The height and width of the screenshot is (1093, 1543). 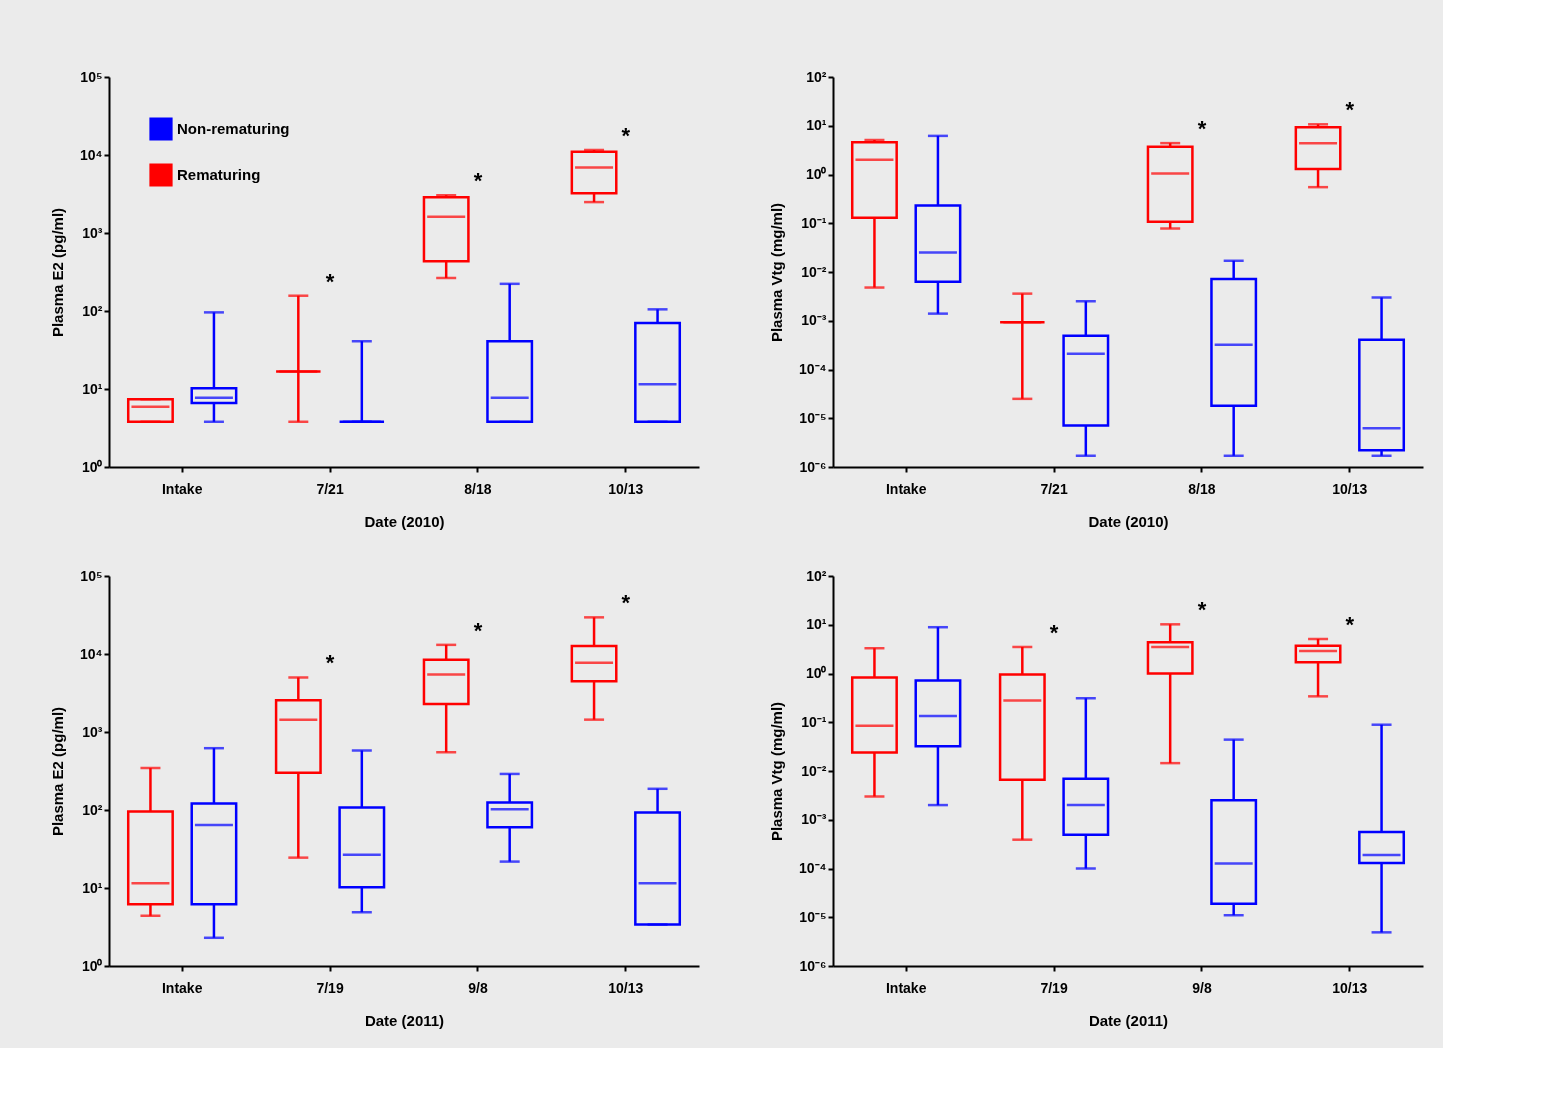 What do you see at coordinates (233, 128) in the screenshot?
I see `legend-label: Non-rematuring` at bounding box center [233, 128].